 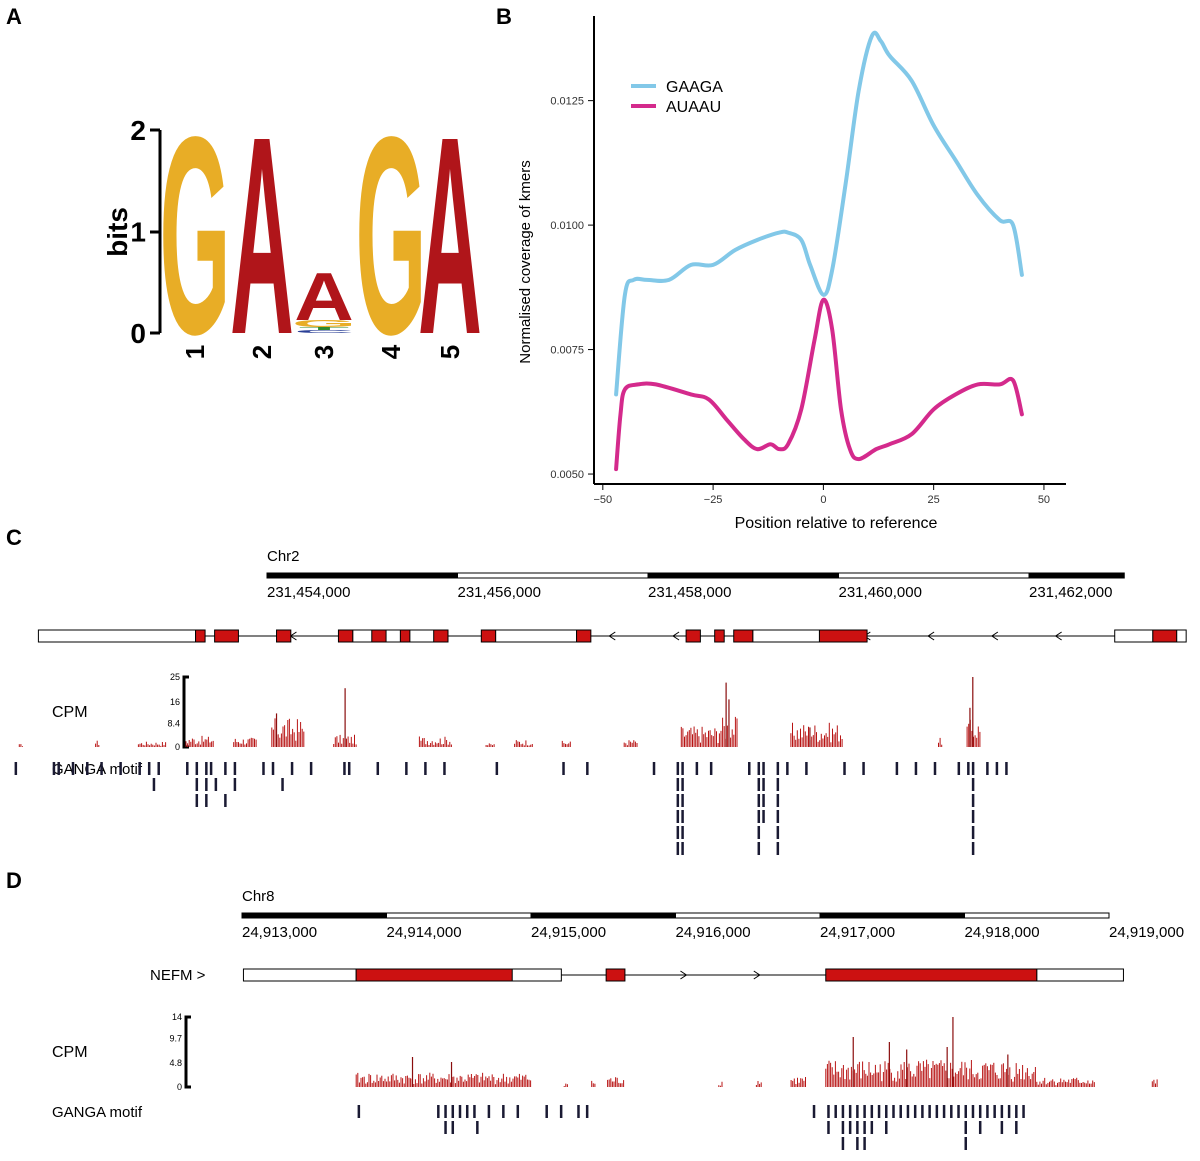 What do you see at coordinates (525, 261) in the screenshot?
I see `y-axis-title: Normalised coverage of kmers` at bounding box center [525, 261].